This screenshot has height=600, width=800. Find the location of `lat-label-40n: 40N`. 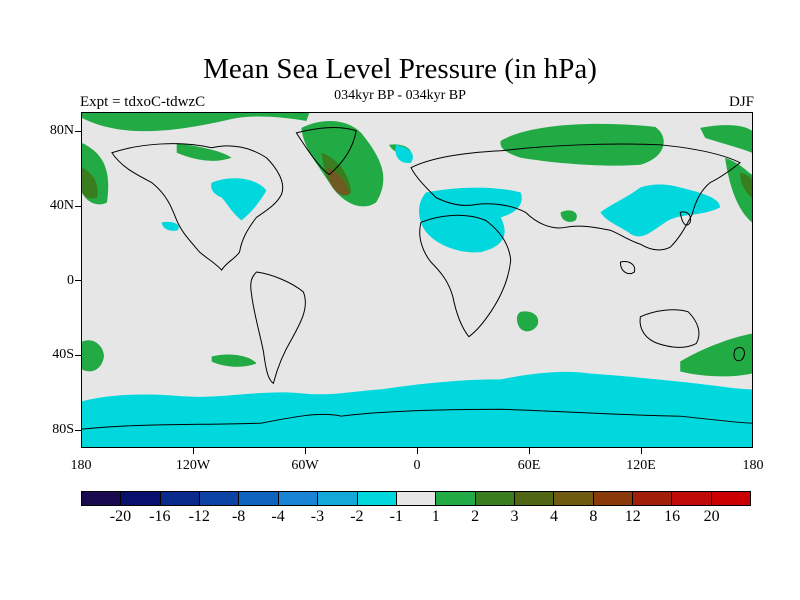

lat-label-40n: 40N is located at coordinates (61, 205).